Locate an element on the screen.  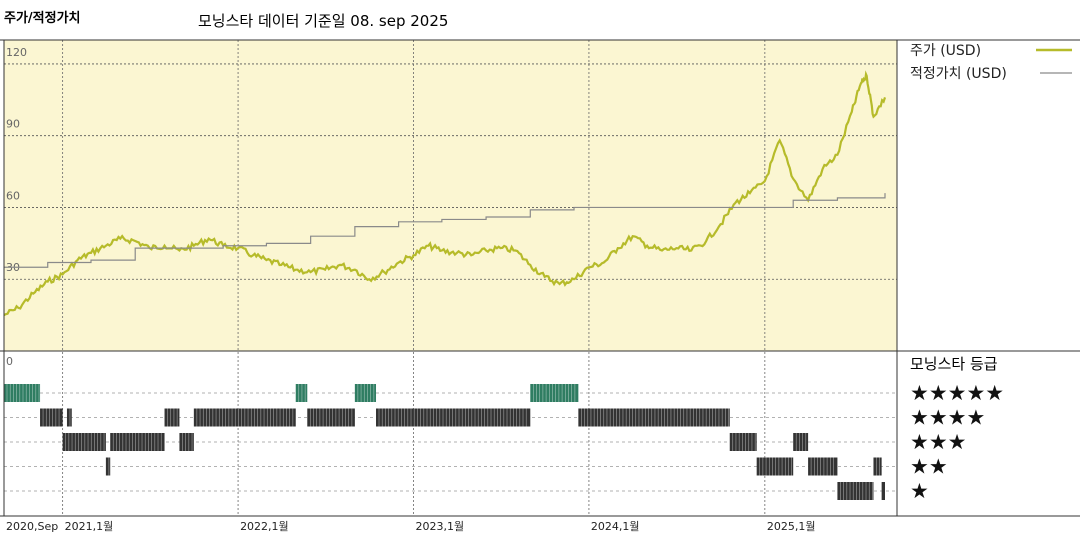
legend-label: 적정가치 (USD) is located at coordinates (958, 74).